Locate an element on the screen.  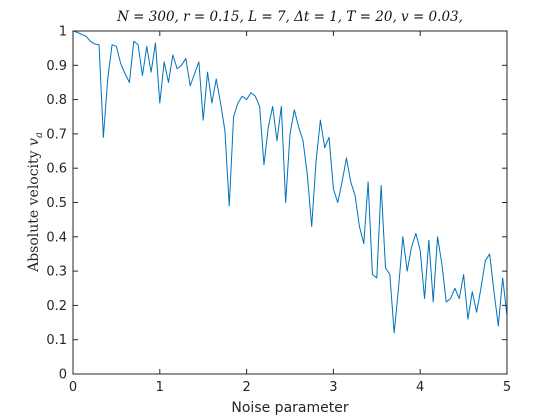
y-tick-label: 0.2 is located at coordinates (56, 306).